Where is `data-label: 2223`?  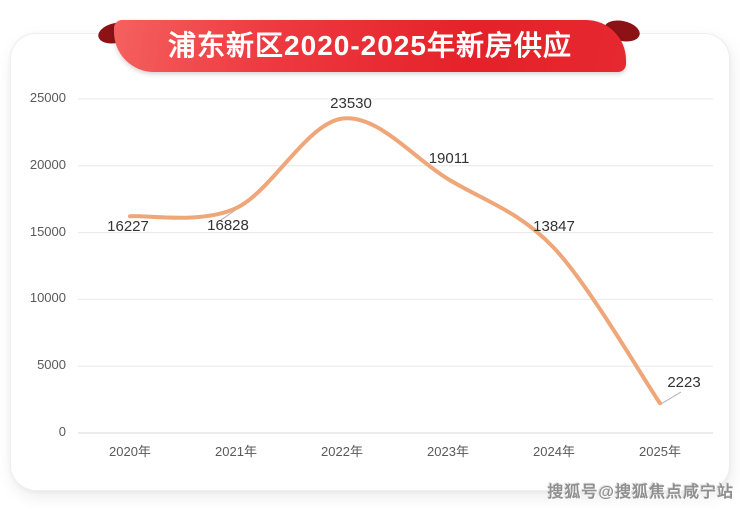
data-label: 2223 is located at coordinates (684, 382).